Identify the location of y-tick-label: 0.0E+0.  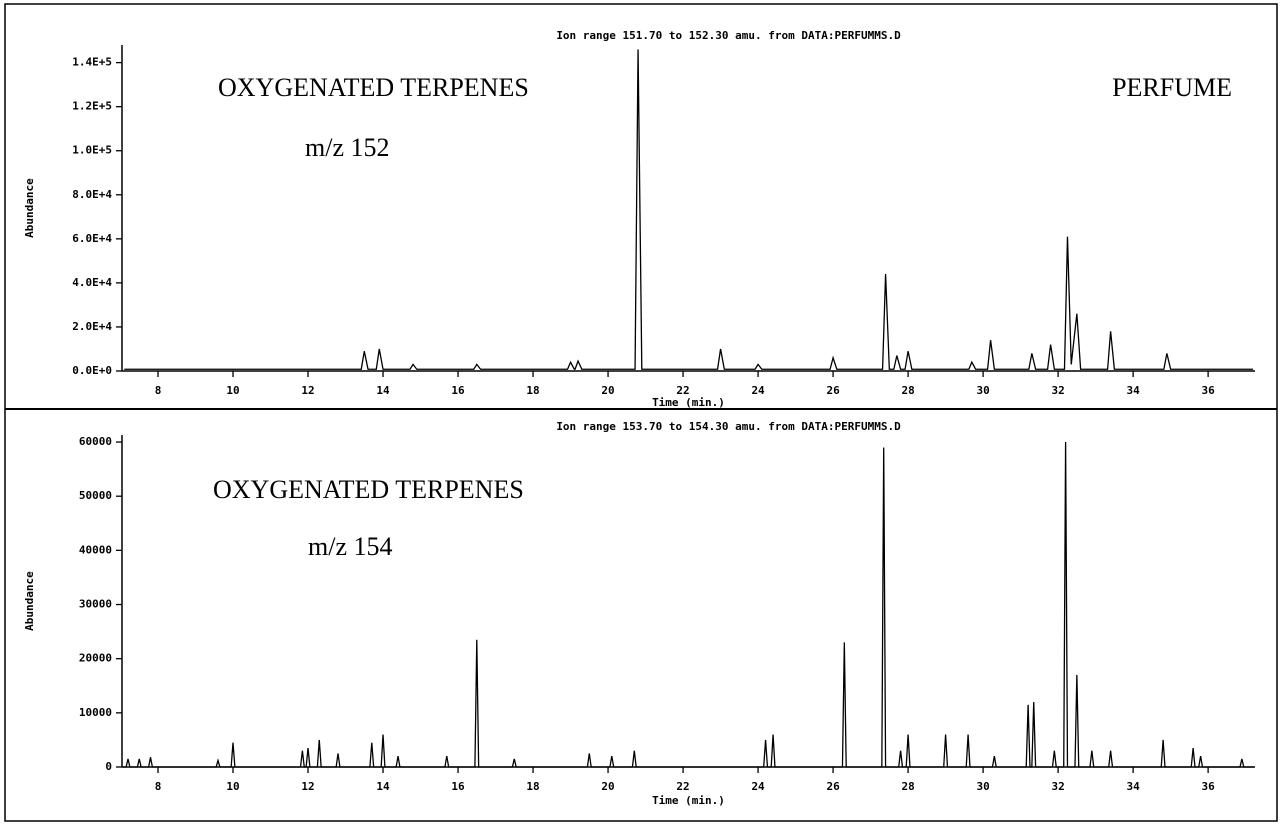
(92, 370).